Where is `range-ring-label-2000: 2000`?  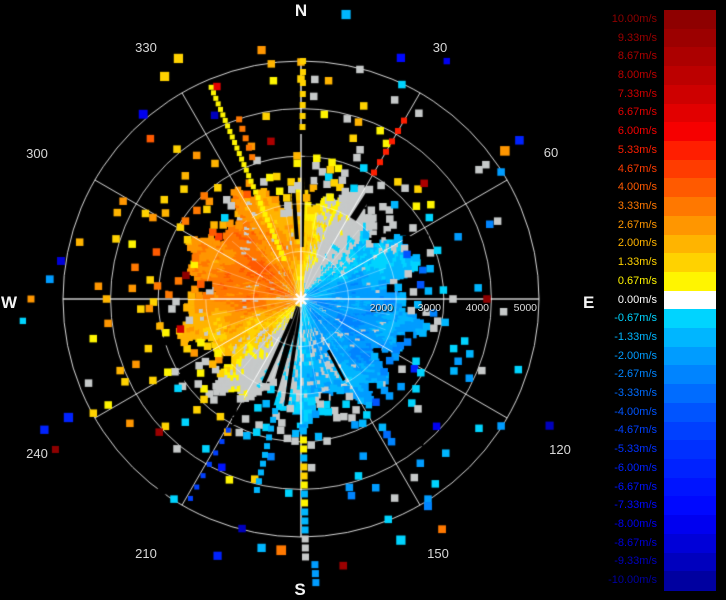 range-ring-label-2000: 2000 is located at coordinates (381, 308).